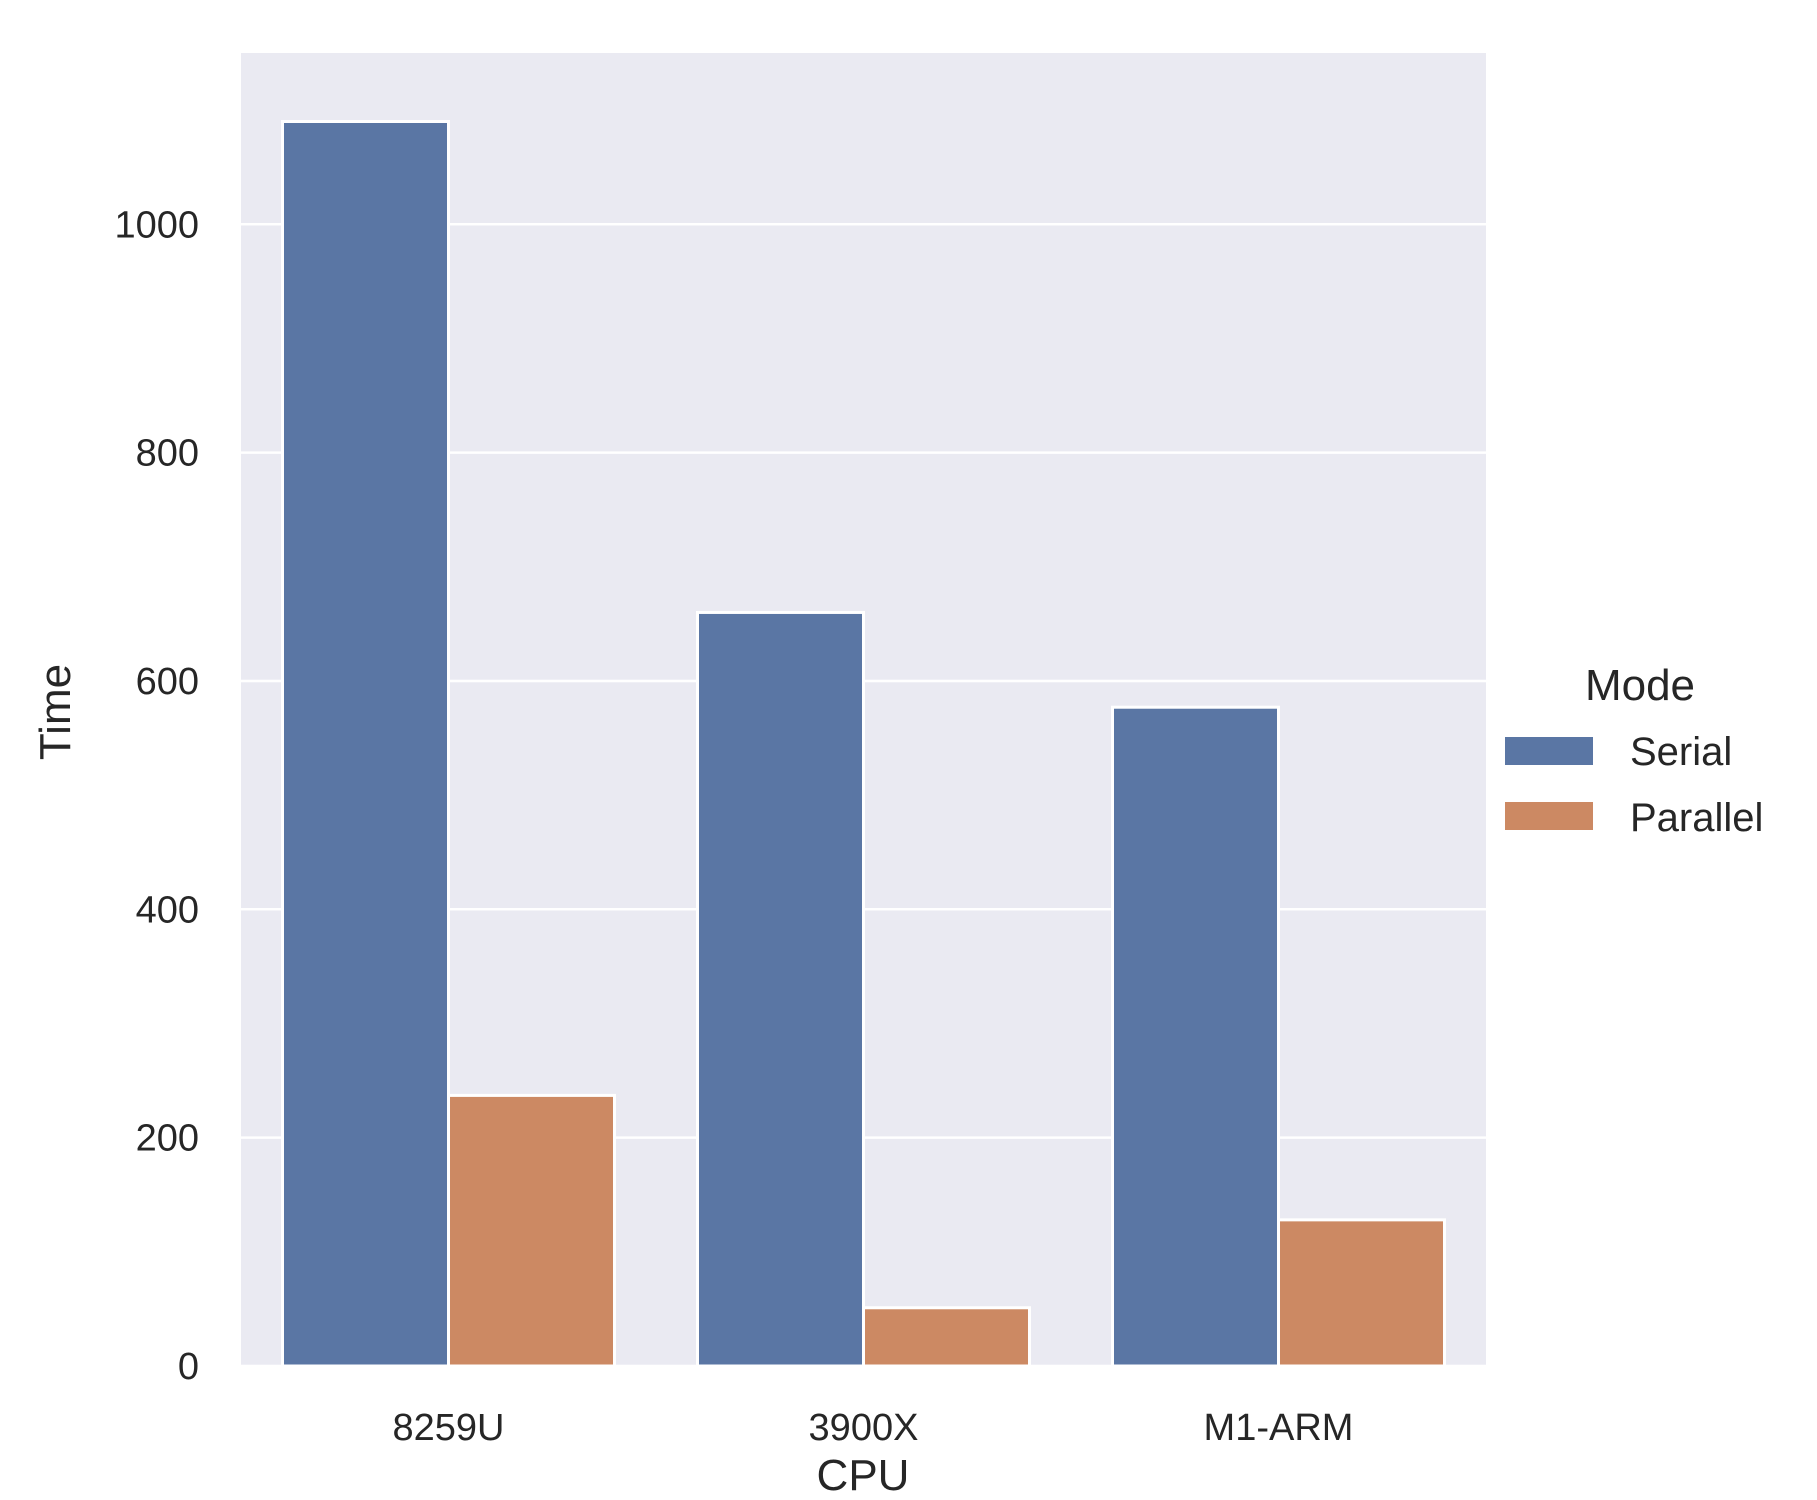 The image size is (1817, 1500). I want to click on bar-serial-3900x, so click(780, 989).